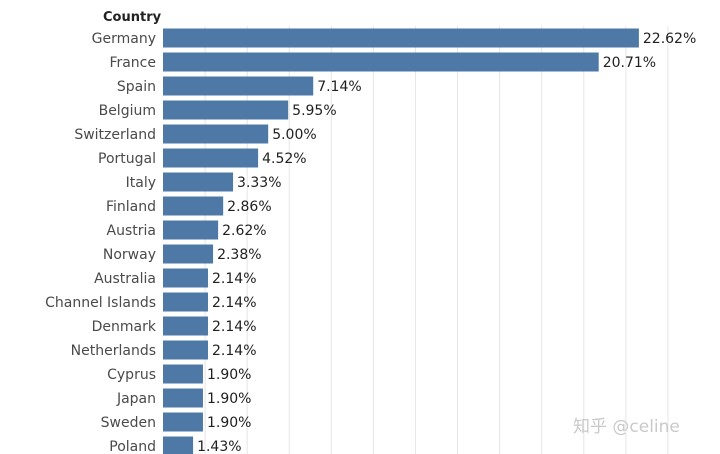  Describe the element at coordinates (113, 351) in the screenshot. I see `country-label: Netherlands` at that location.